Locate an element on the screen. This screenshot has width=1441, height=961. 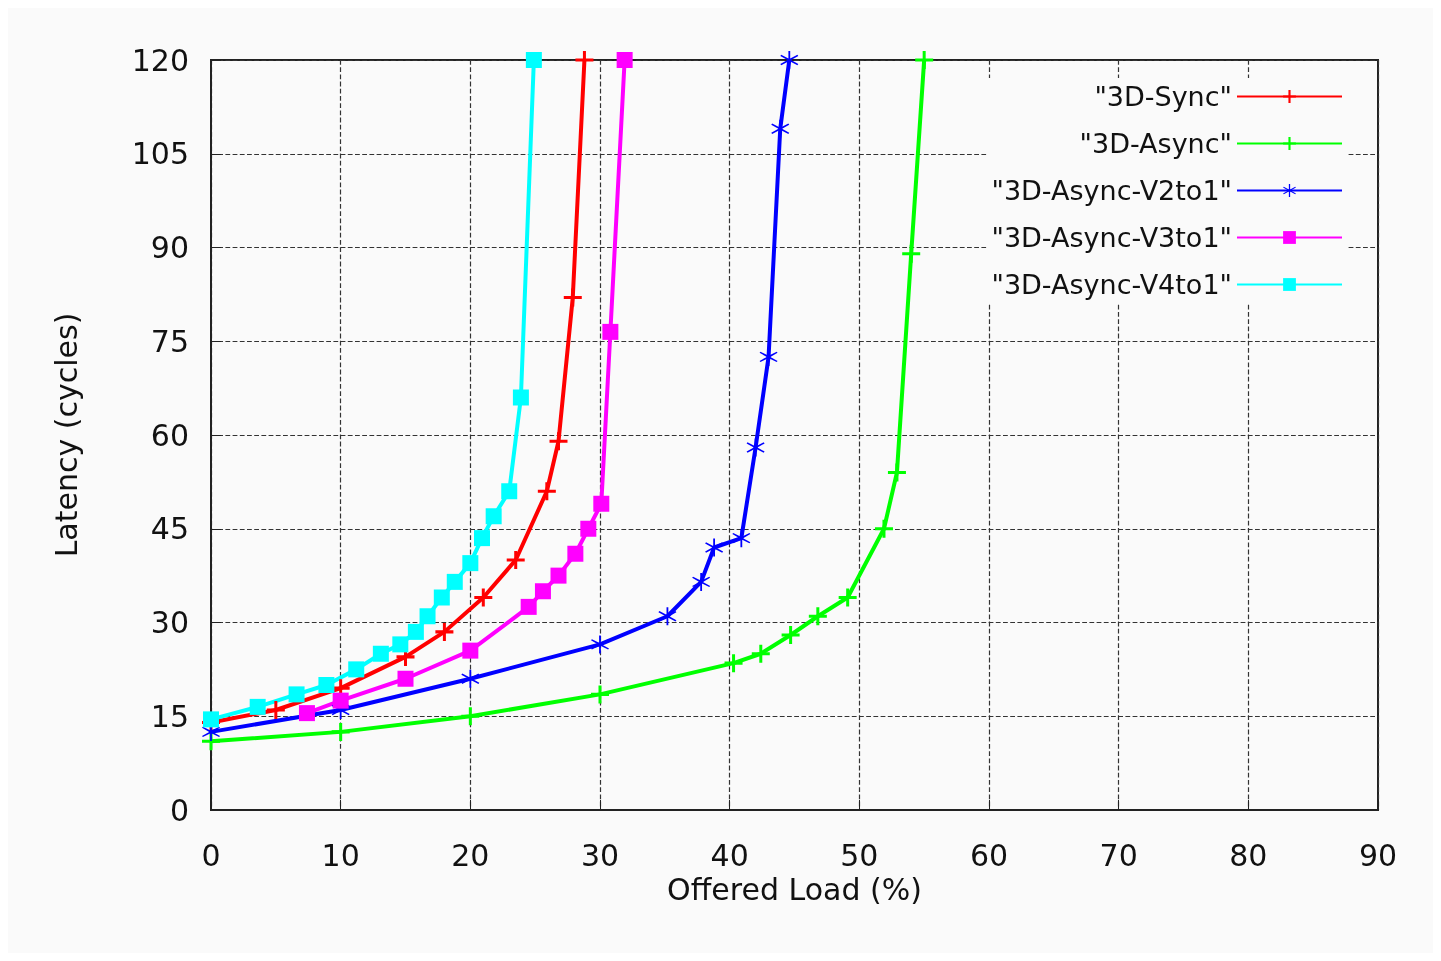
y-tick-label: 105 is located at coordinates (160, 154).